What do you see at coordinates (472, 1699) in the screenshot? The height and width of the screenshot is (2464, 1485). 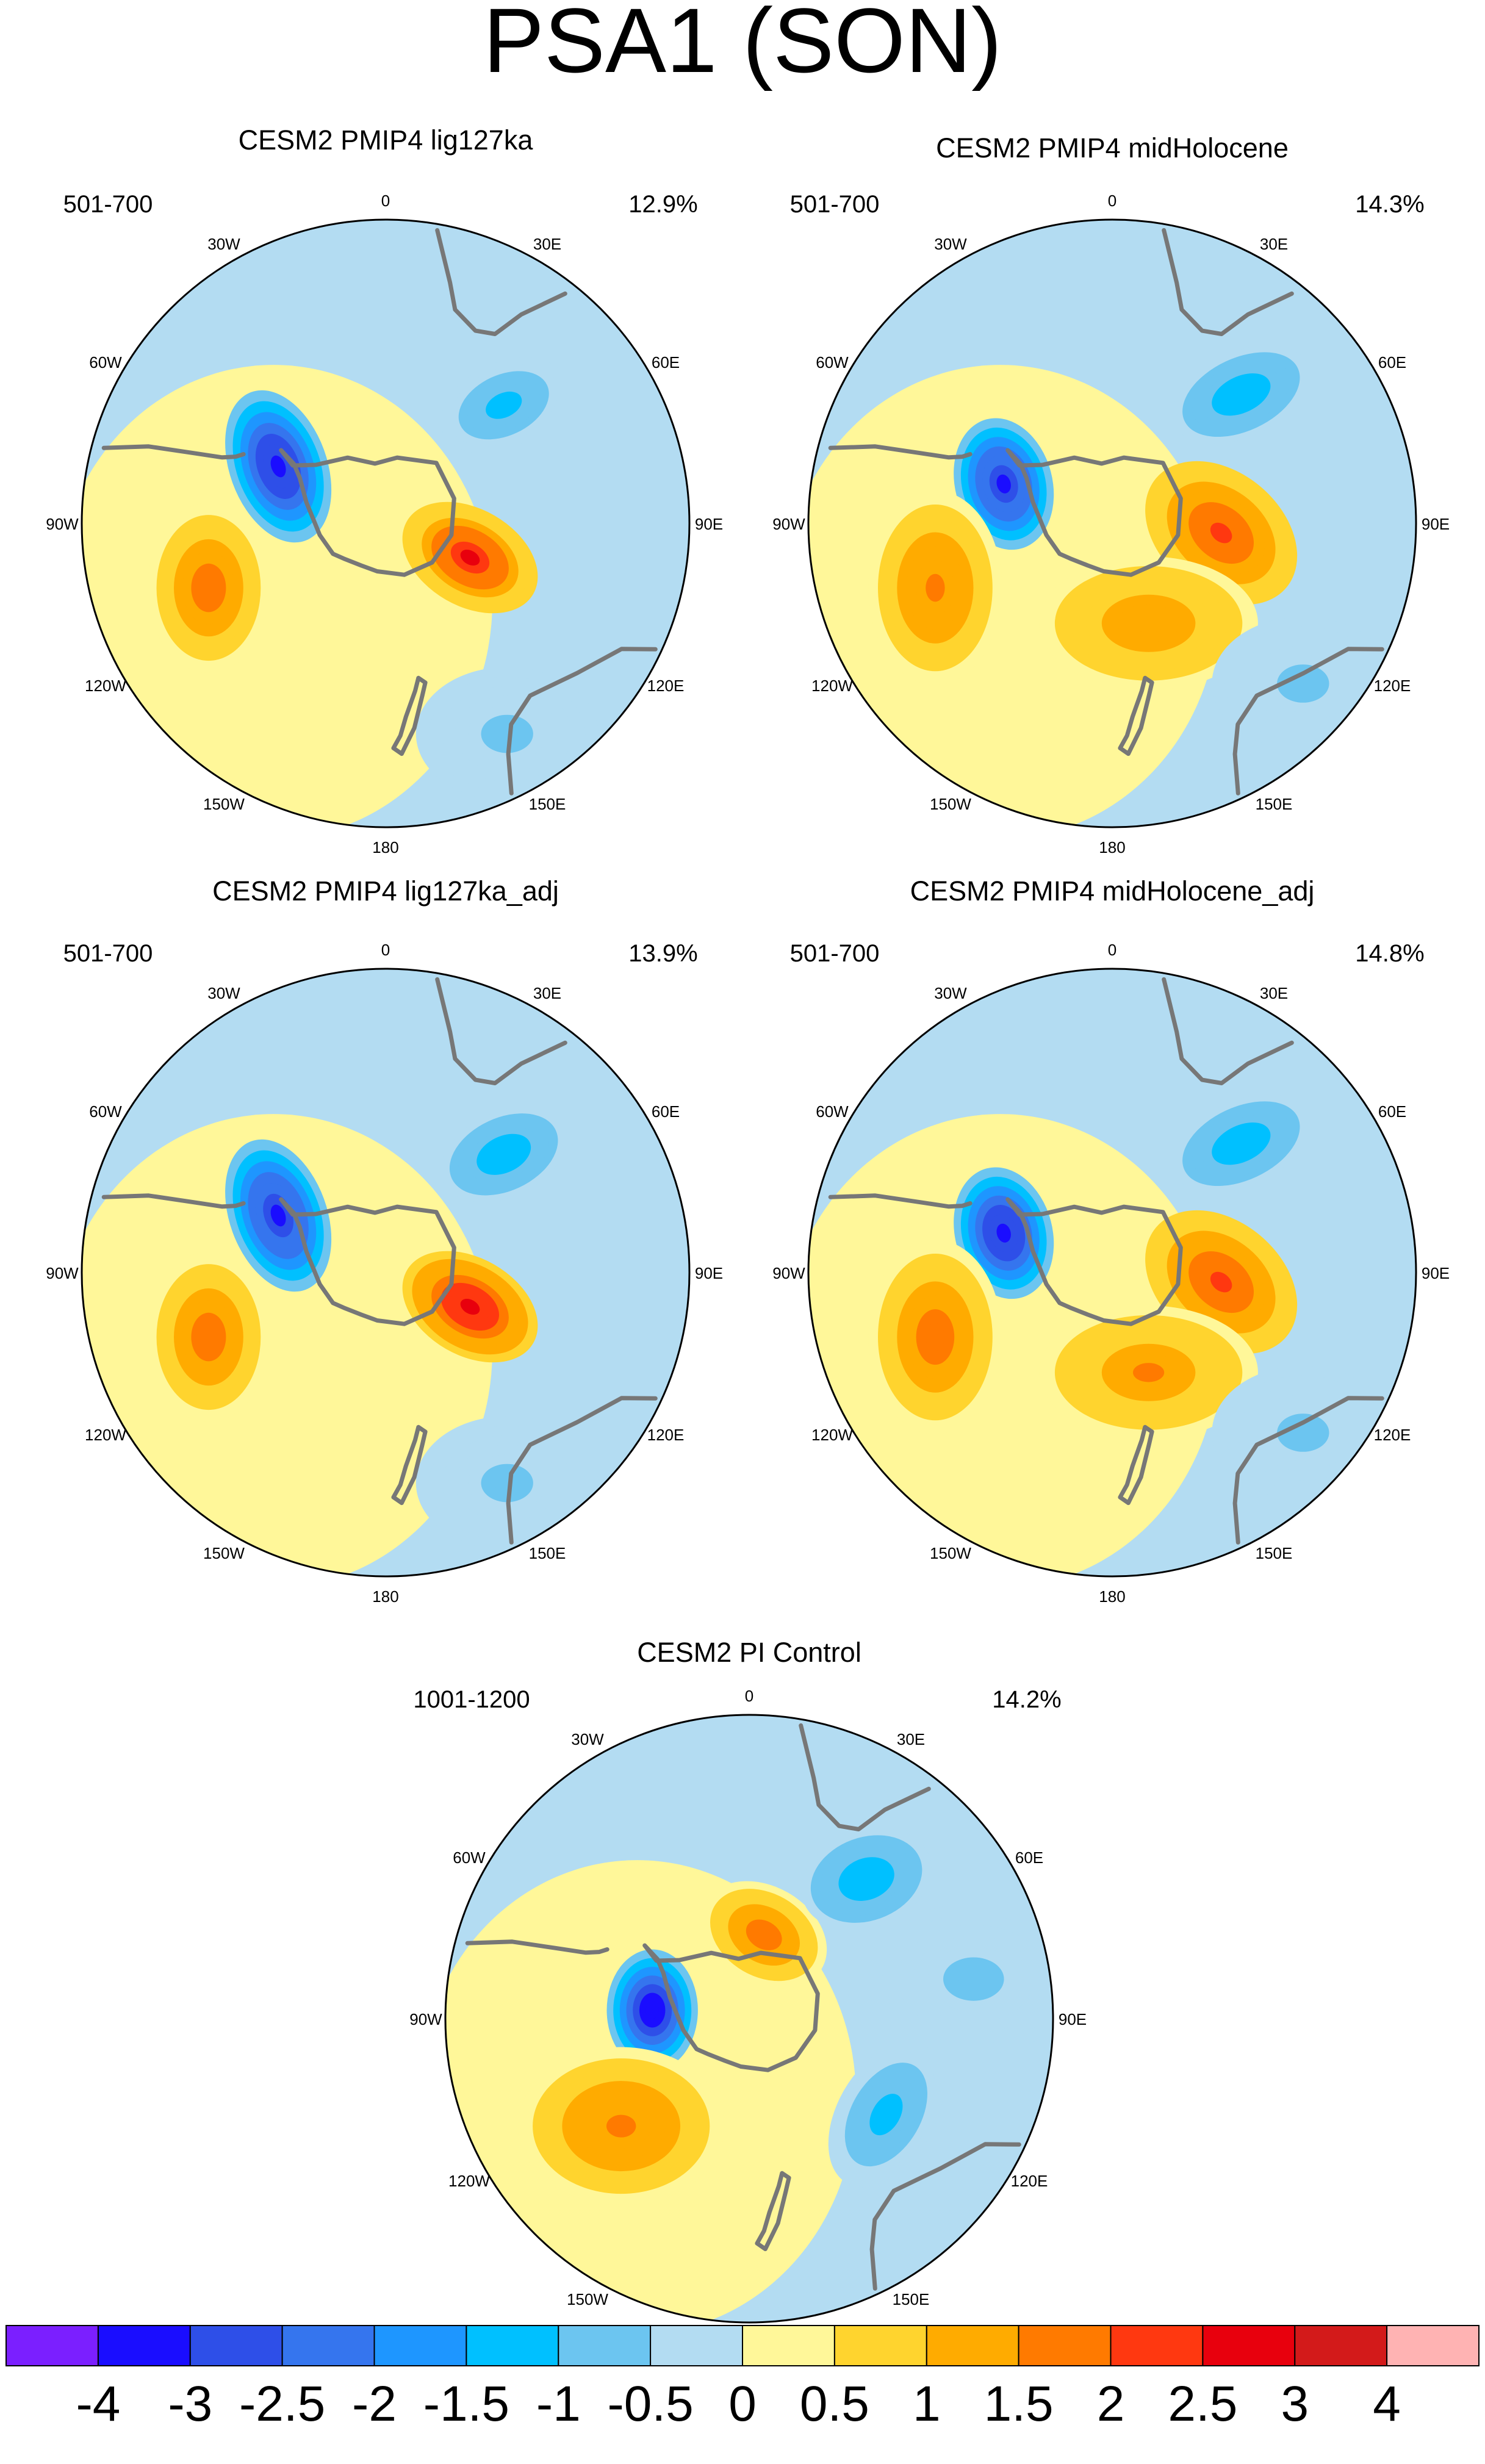 I see `panel-years: 1001-1200` at bounding box center [472, 1699].